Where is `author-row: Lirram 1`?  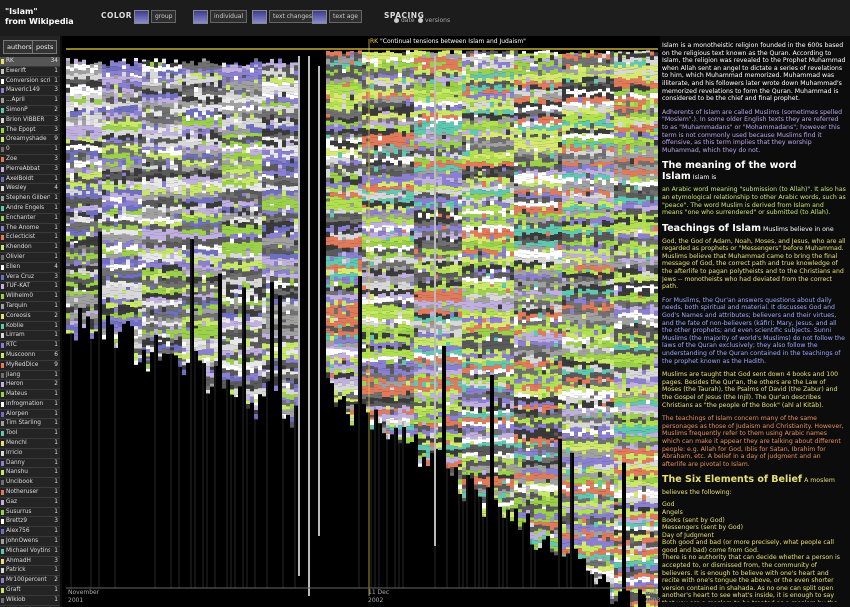
author-row: Lirram 1 is located at coordinates (30, 336).